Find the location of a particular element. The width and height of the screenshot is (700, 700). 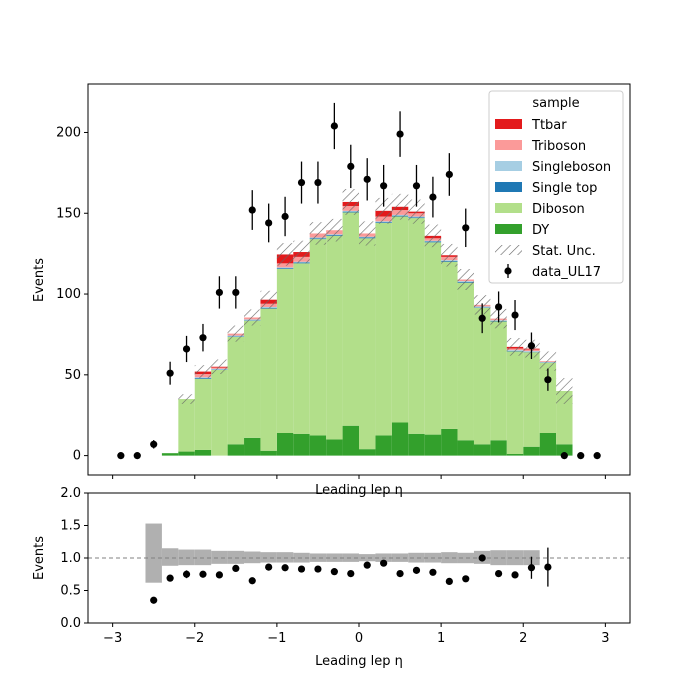

bar-single-top is located at coordinates (285, 268).